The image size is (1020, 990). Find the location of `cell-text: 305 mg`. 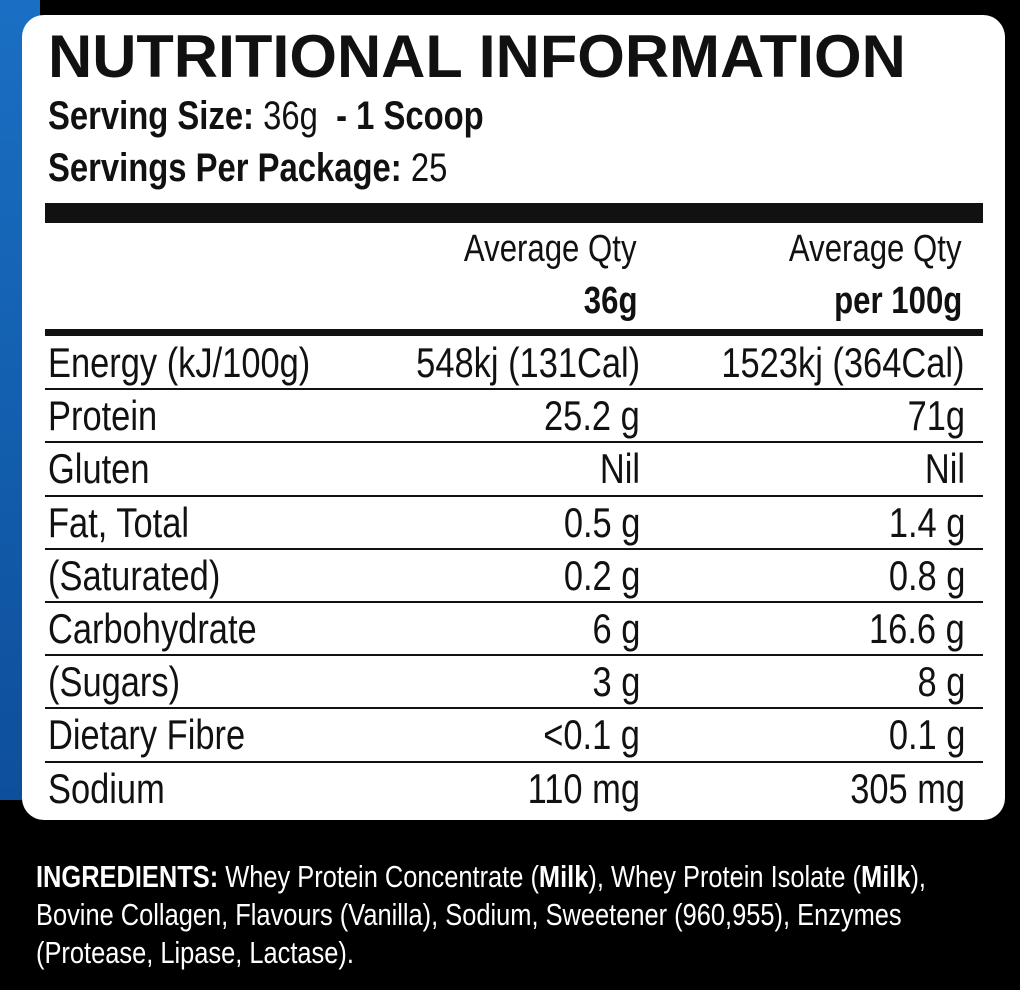

cell-text: 305 mg is located at coordinates (907, 788).